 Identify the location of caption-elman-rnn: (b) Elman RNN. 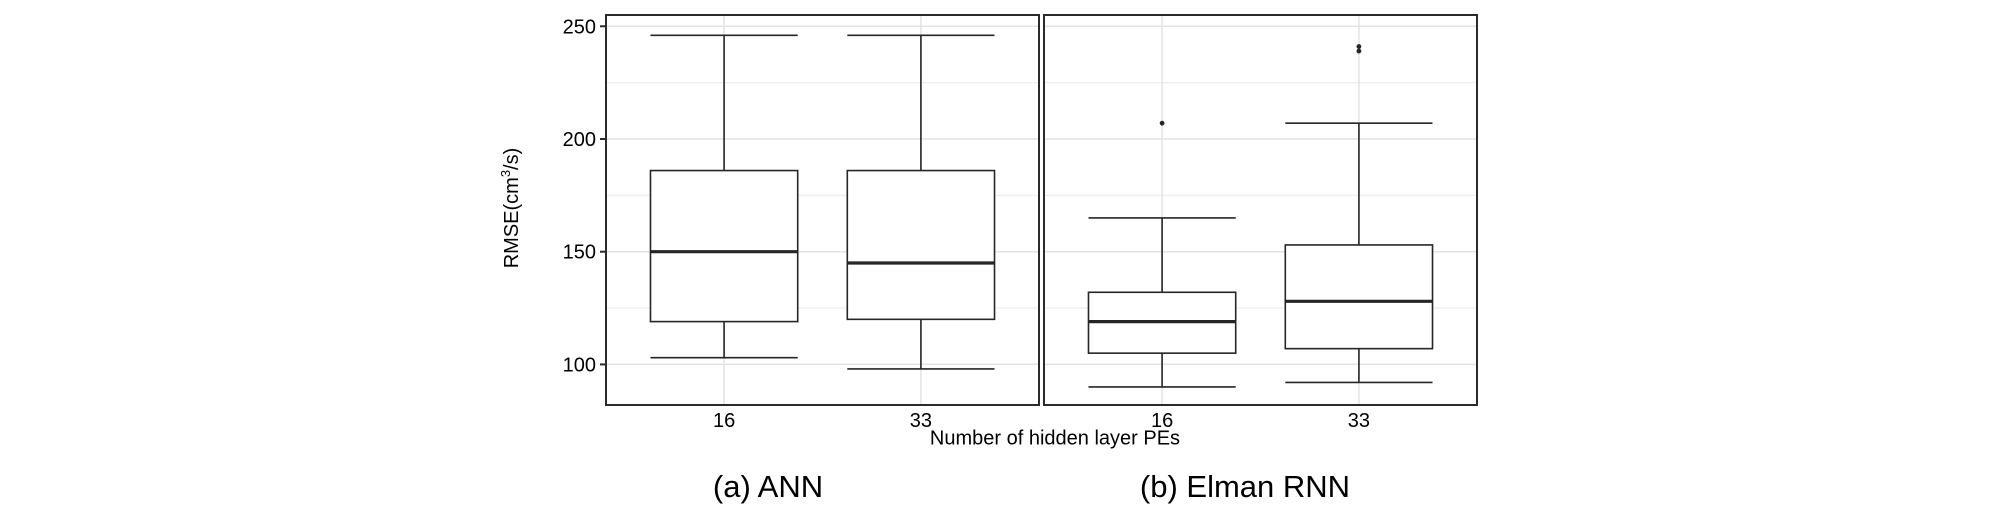
(1245, 486).